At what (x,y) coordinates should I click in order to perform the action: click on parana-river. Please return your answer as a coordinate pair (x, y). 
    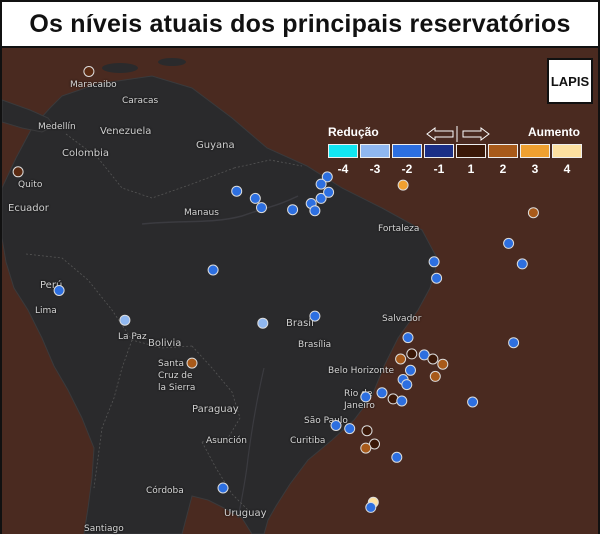
    Looking at the image, I should click on (251, 443).